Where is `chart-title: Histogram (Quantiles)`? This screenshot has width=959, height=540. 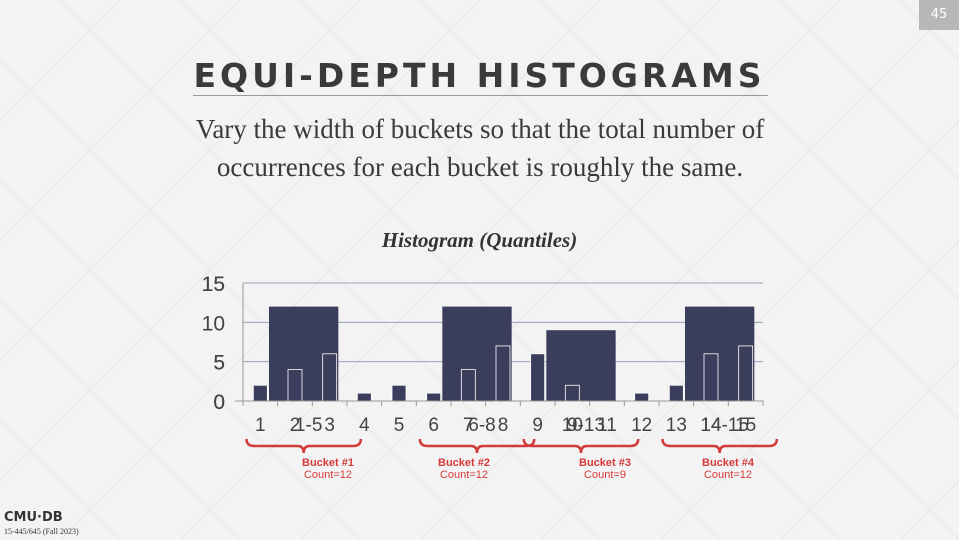
chart-title: Histogram (Quantiles) is located at coordinates (479, 240).